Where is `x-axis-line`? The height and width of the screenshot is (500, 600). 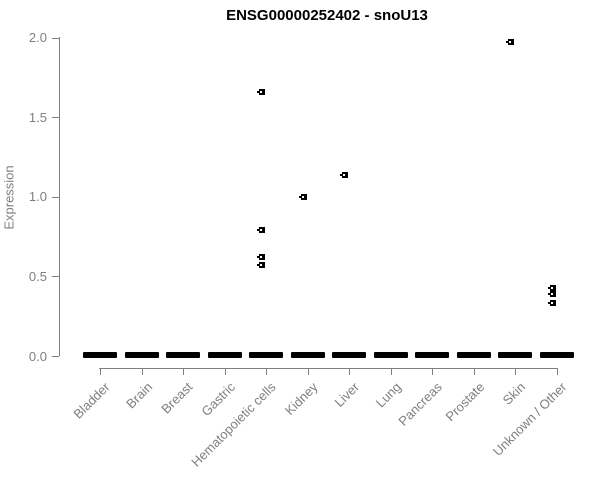 x-axis-line is located at coordinates (328, 368).